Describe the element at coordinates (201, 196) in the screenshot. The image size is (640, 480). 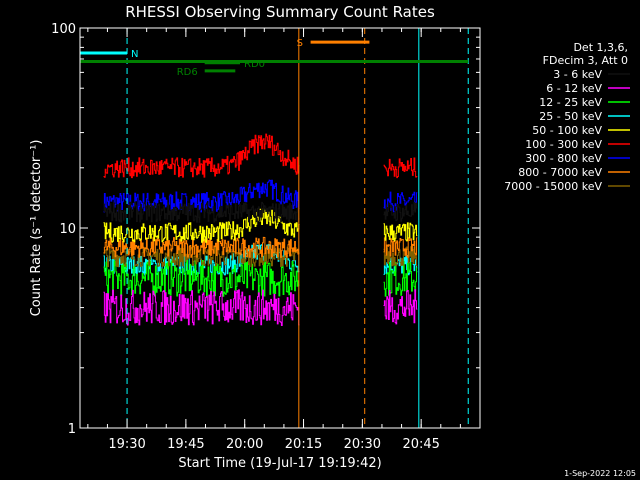
I see `series-line-300-800keV-seg1` at that location.